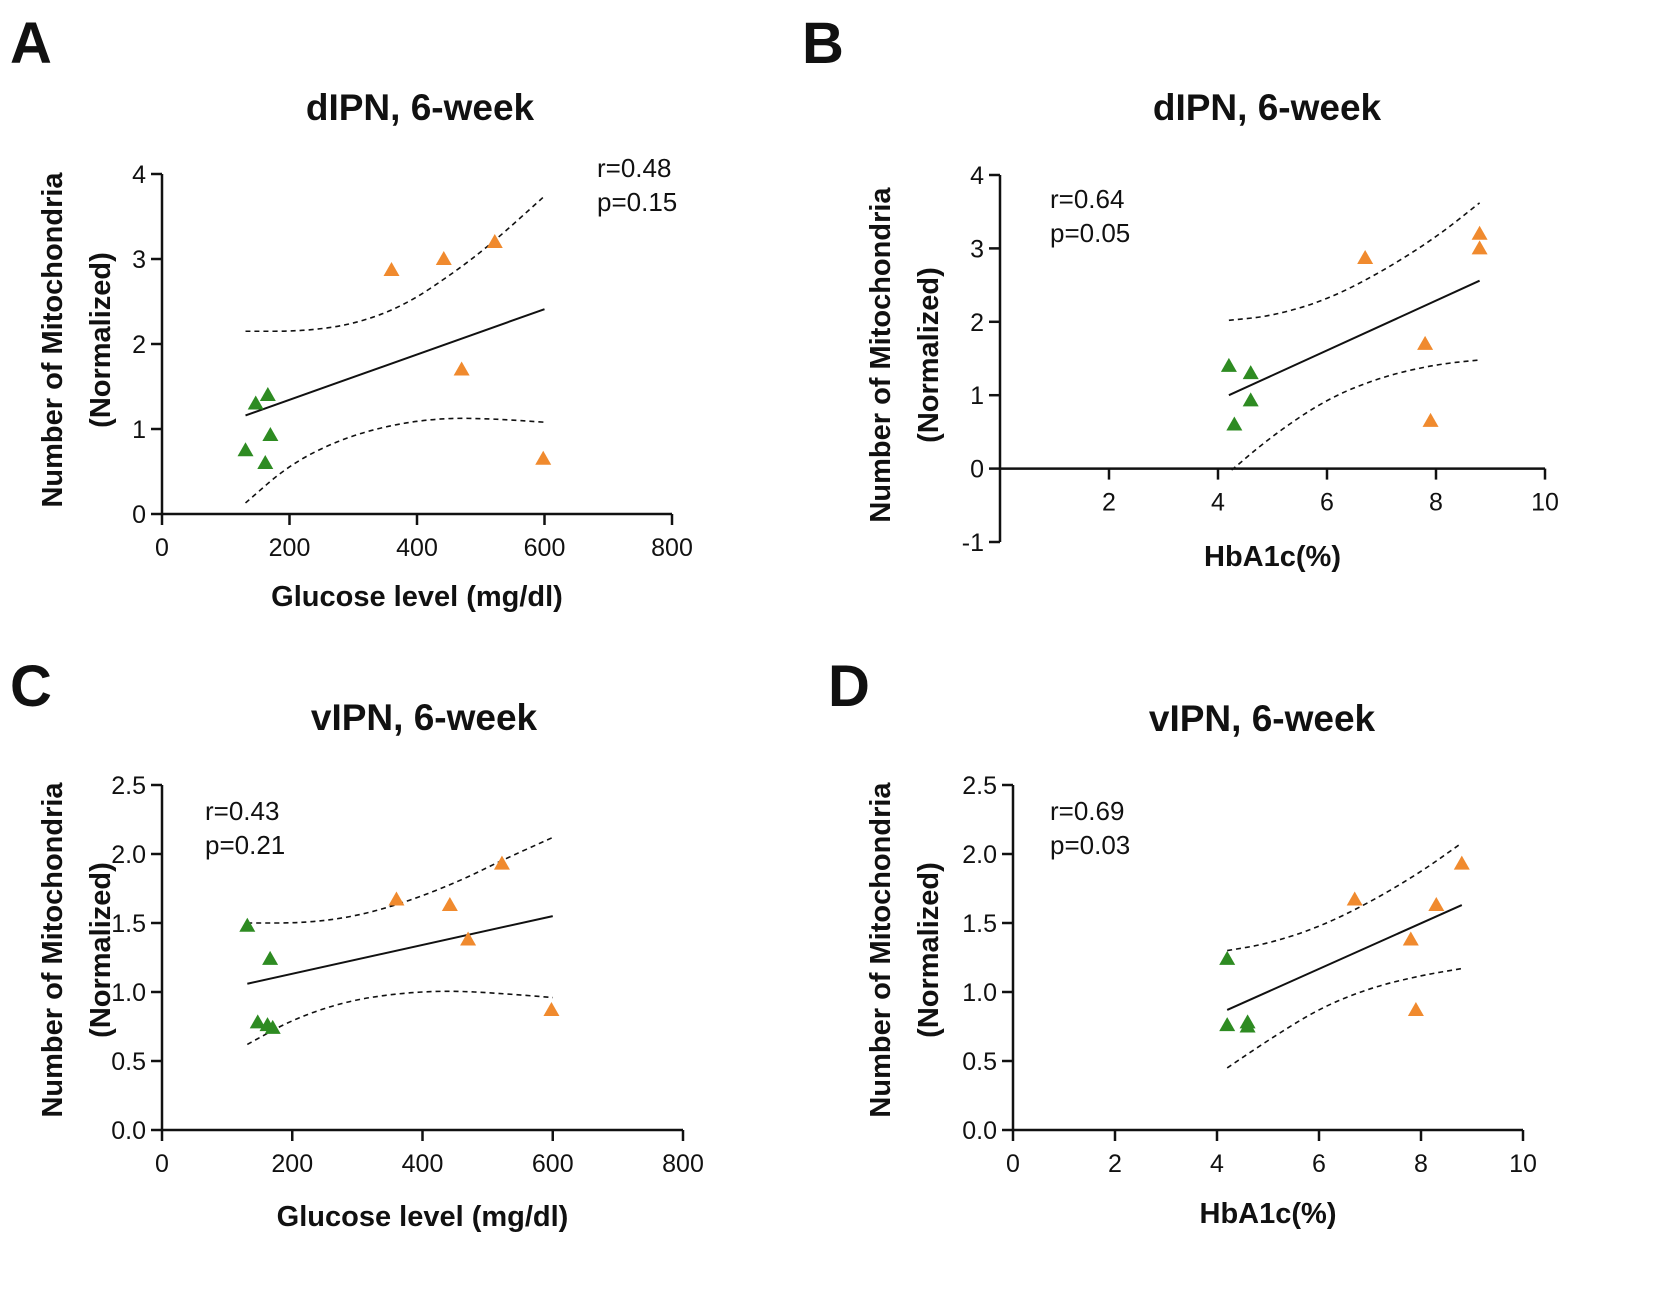 The height and width of the screenshot is (1301, 1653). What do you see at coordinates (977, 470) in the screenshot?
I see `y-tick-label-b: 0` at bounding box center [977, 470].